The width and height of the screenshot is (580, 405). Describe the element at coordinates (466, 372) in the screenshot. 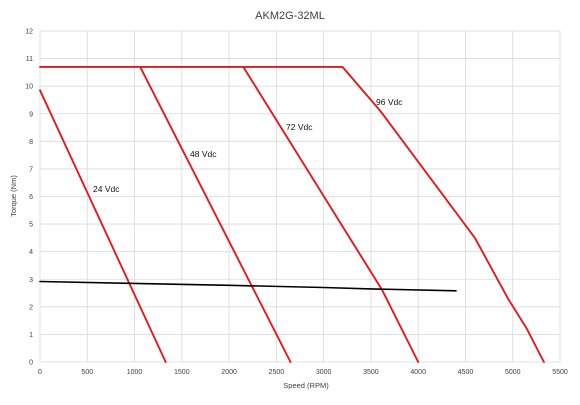

I see `x-tick-label: 4500` at that location.